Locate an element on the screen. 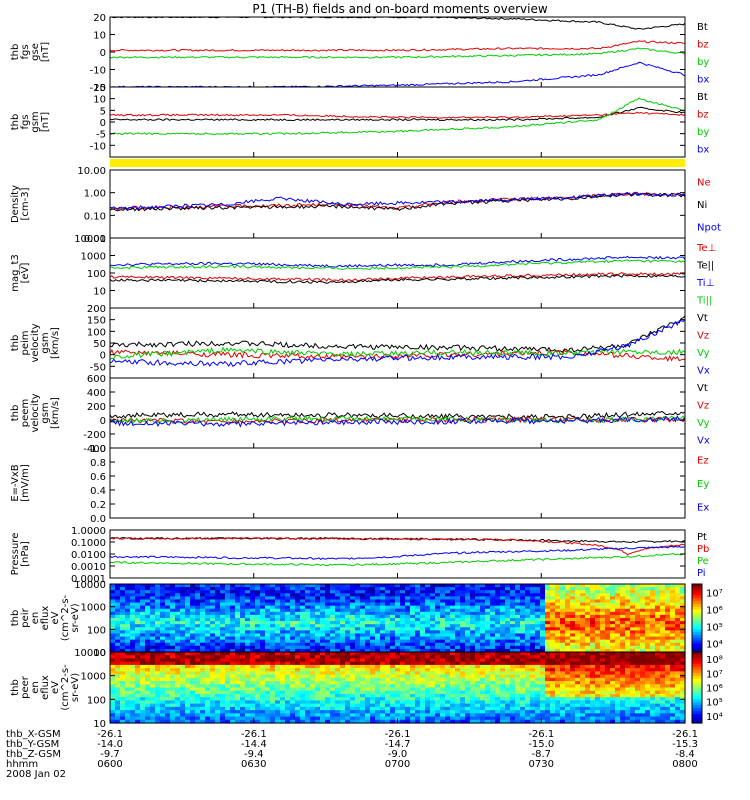 This screenshot has height=800, width=750. series-line-Te|| is located at coordinates (397, 278).